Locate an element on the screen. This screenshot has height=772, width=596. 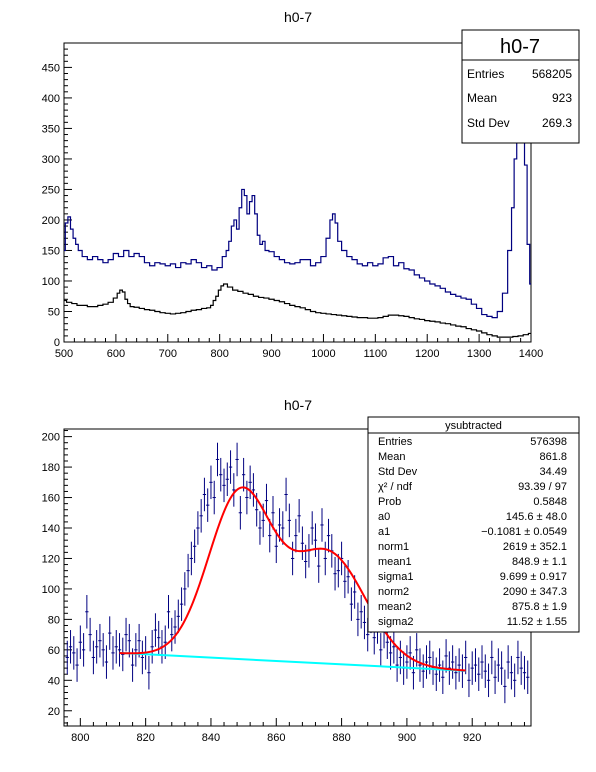
top-y-tick-label: 150 is located at coordinates (51, 251).